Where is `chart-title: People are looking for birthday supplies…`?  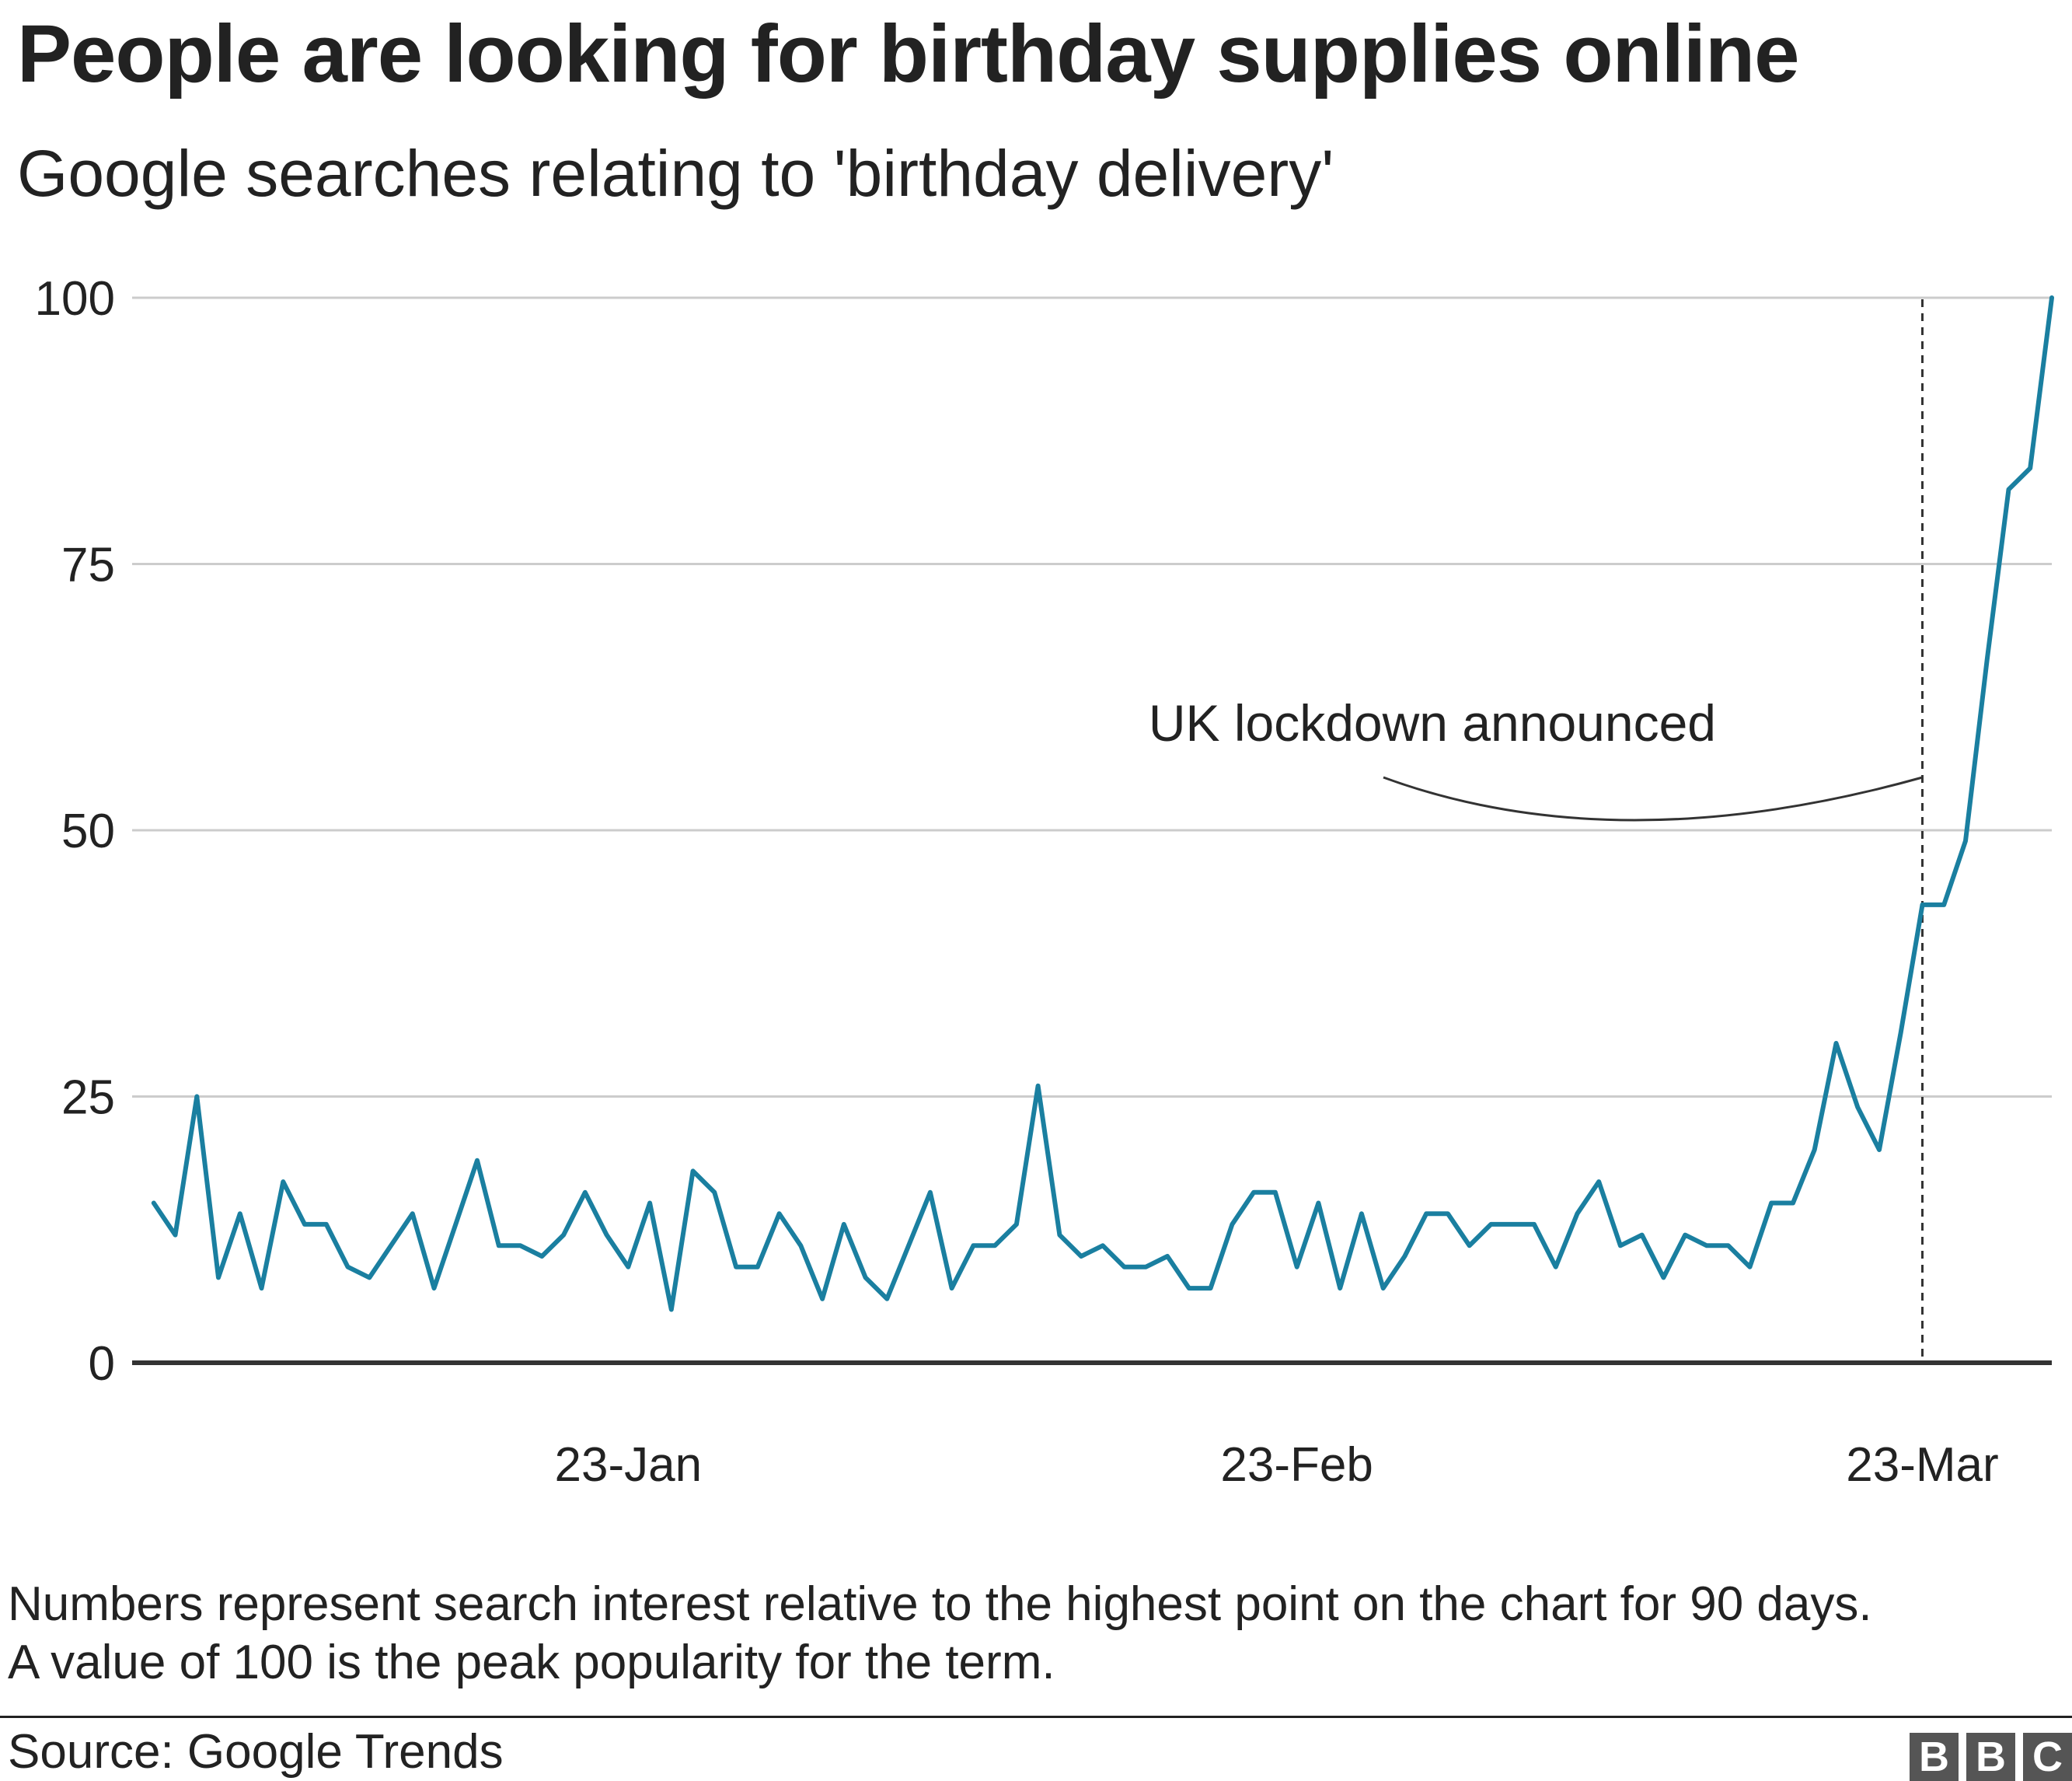 chart-title: People are looking for birthday supplies… is located at coordinates (908, 54).